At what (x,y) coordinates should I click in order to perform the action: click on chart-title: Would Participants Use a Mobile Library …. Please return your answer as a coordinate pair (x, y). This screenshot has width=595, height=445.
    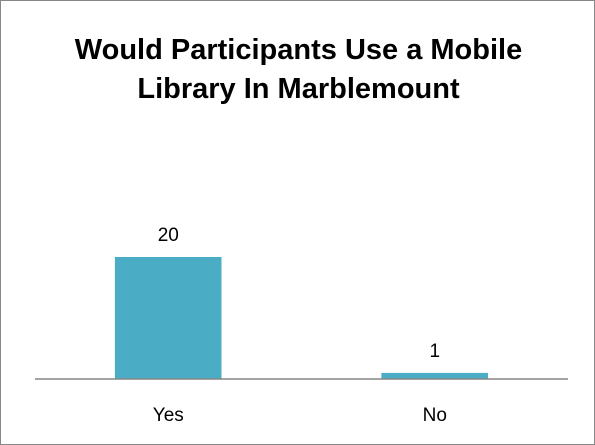
    Looking at the image, I should click on (298, 69).